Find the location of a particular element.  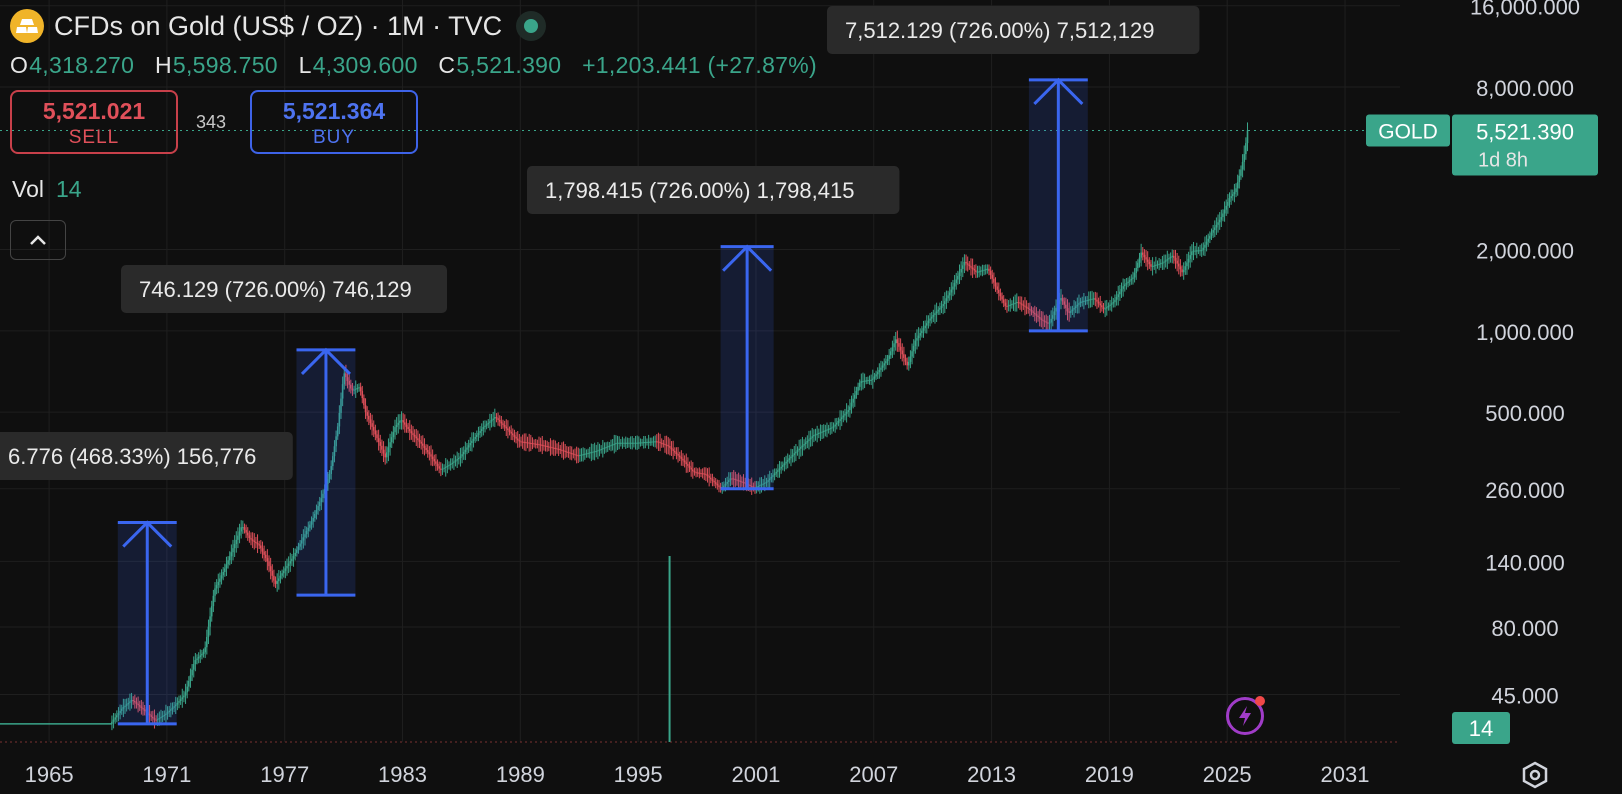

hexagon-settings-icon is located at coordinates (1535, 775).